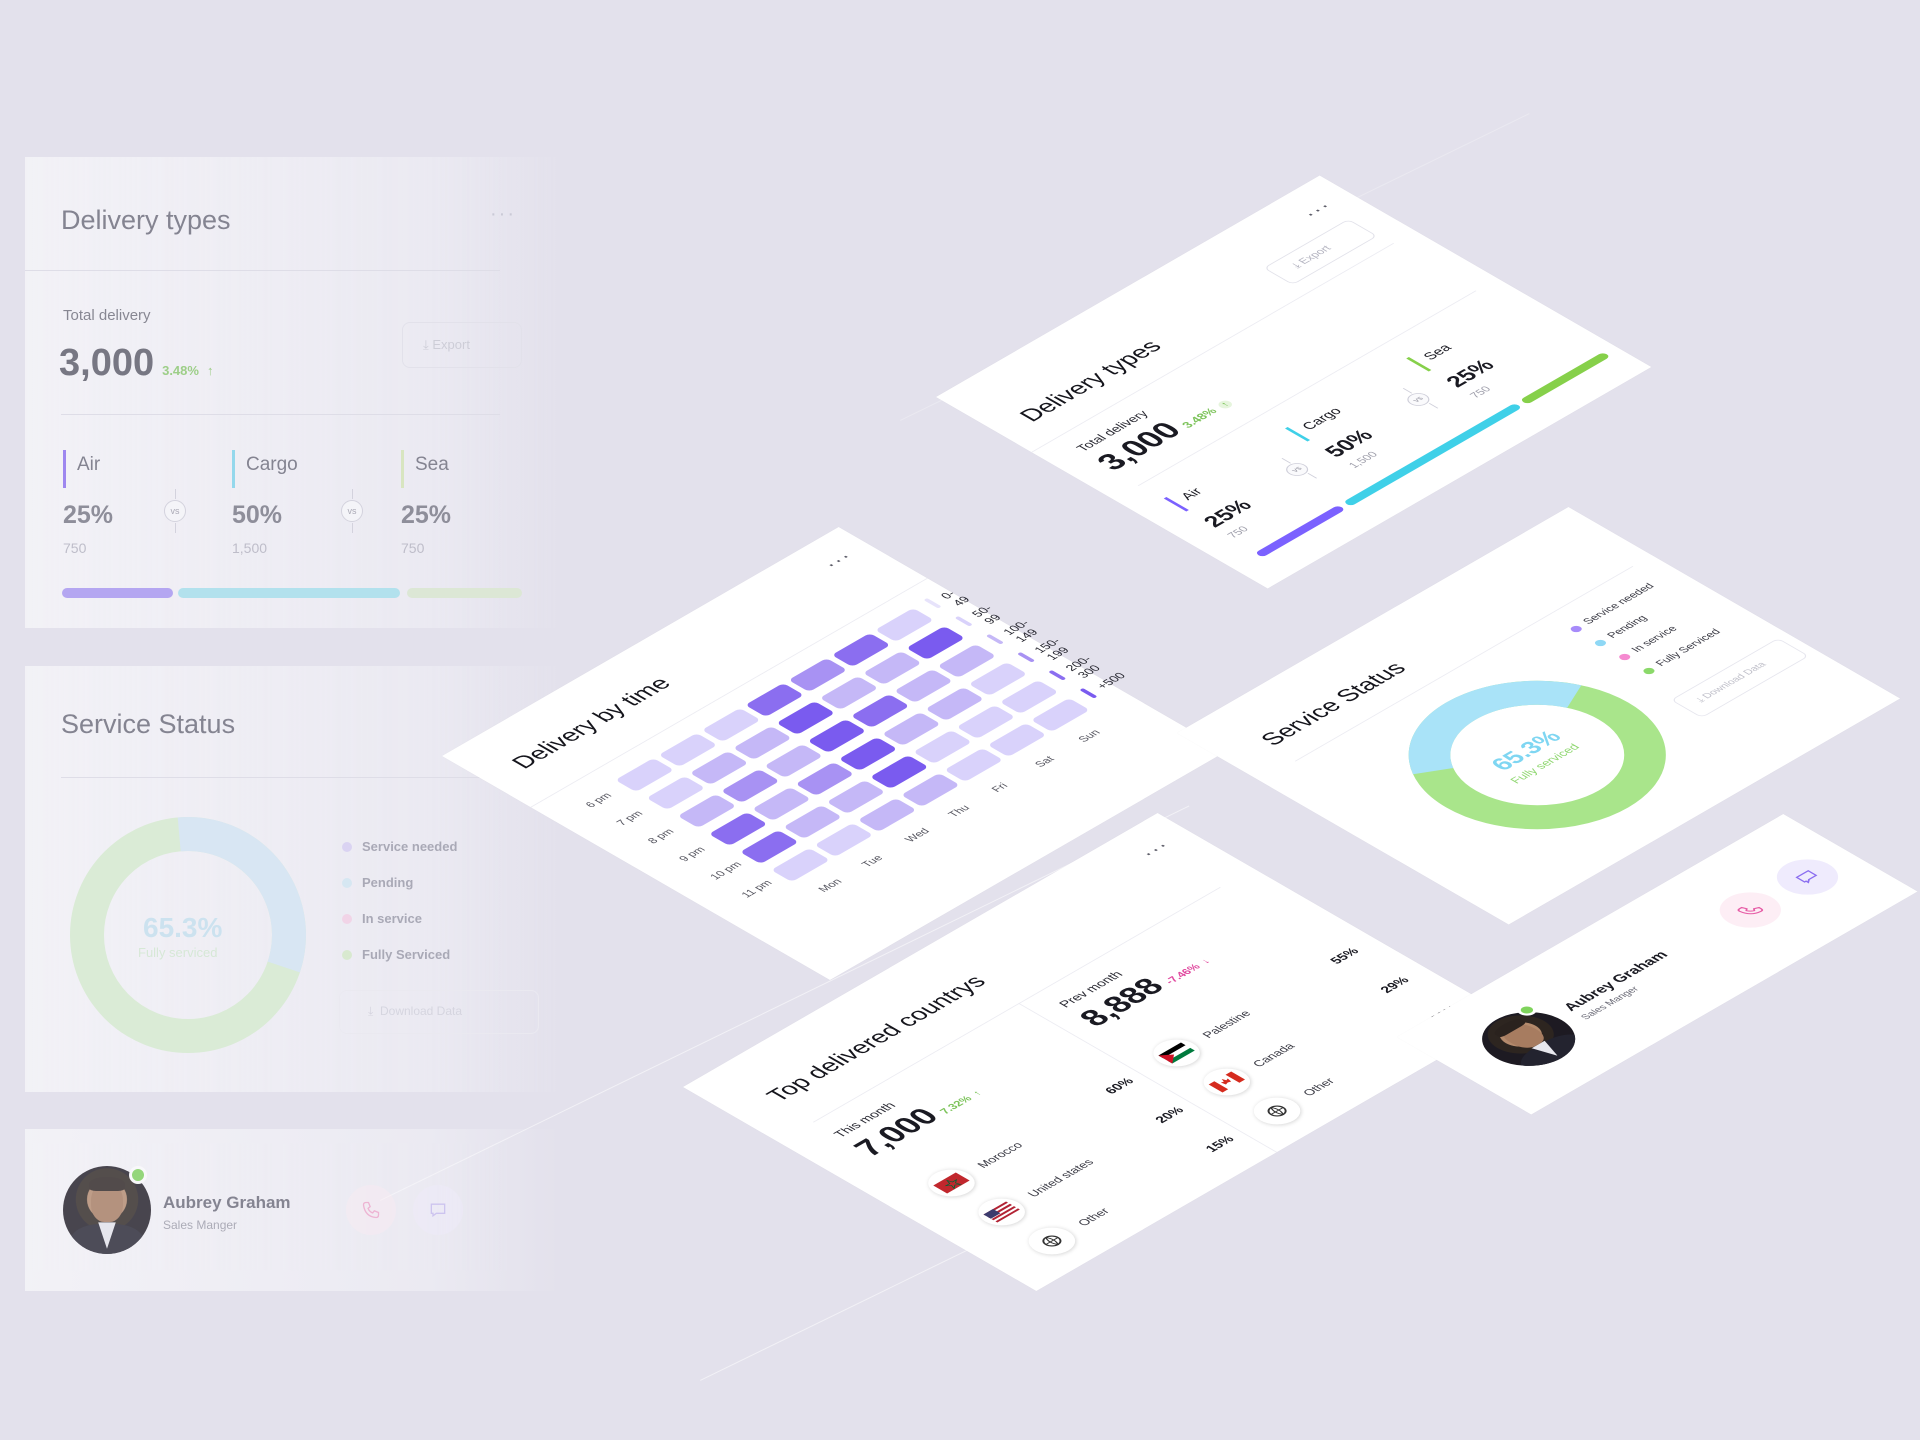 This screenshot has height=1440, width=1920. Describe the element at coordinates (399, 846) in the screenshot. I see `left-legend-service-needed: Service needed` at that location.